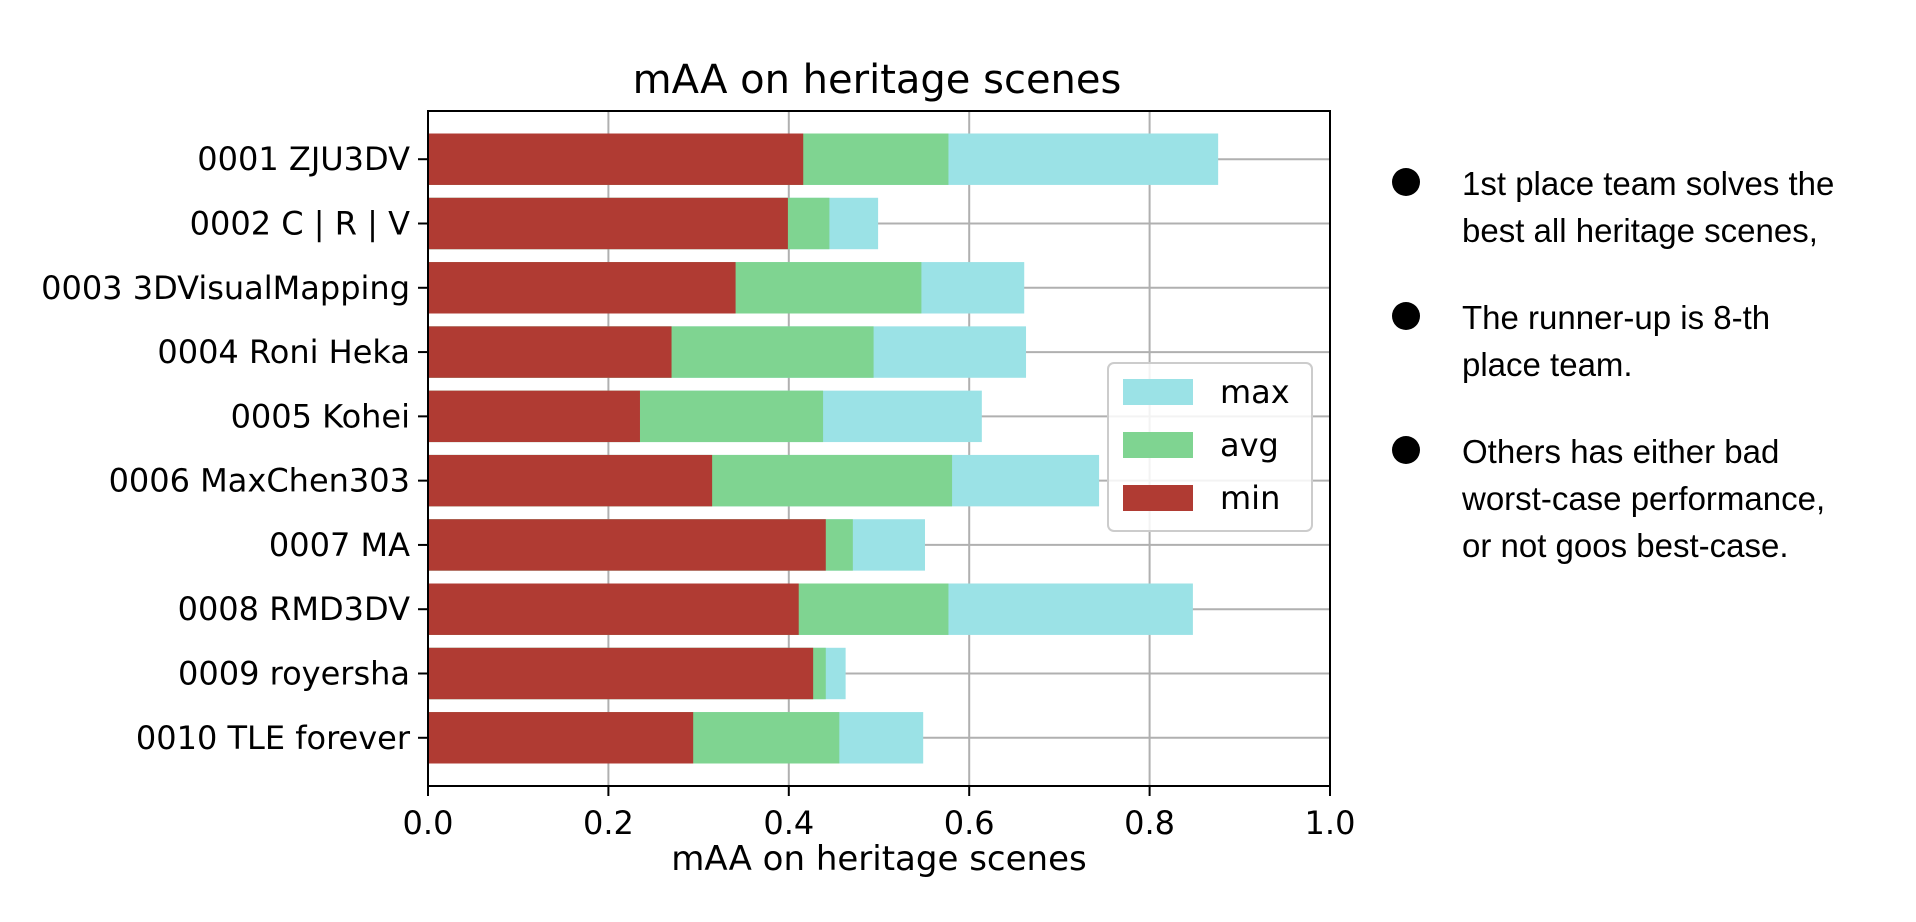 This screenshot has width=1916, height=922. Describe the element at coordinates (877, 80) in the screenshot. I see `chart-title: mAA on heritage scenes` at that location.